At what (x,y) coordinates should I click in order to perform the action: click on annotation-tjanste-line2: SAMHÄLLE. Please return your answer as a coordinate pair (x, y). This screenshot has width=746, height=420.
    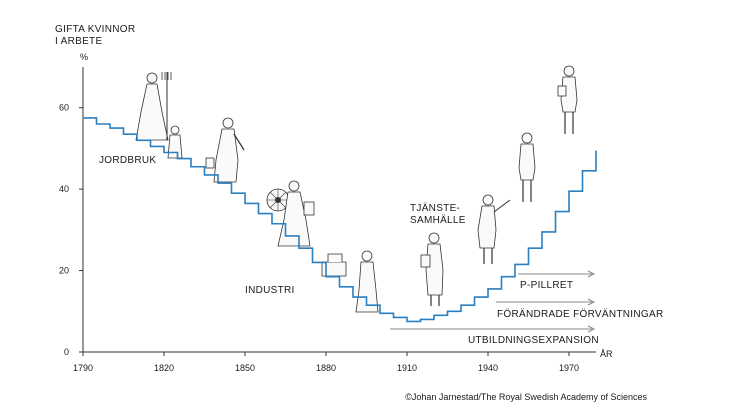
    Looking at the image, I should click on (438, 220).